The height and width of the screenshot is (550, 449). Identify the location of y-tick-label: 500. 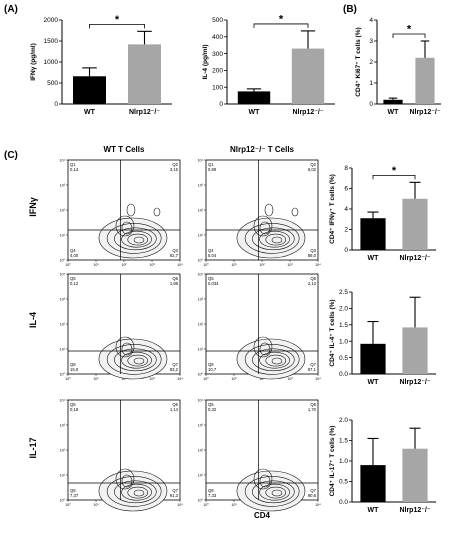
(217, 20).